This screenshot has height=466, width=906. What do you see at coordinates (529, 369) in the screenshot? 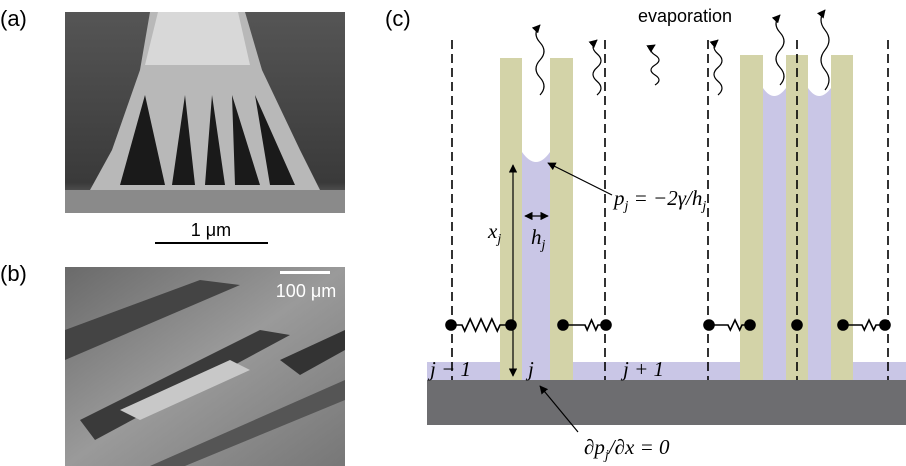
I see `cell-label: j` at bounding box center [529, 369].